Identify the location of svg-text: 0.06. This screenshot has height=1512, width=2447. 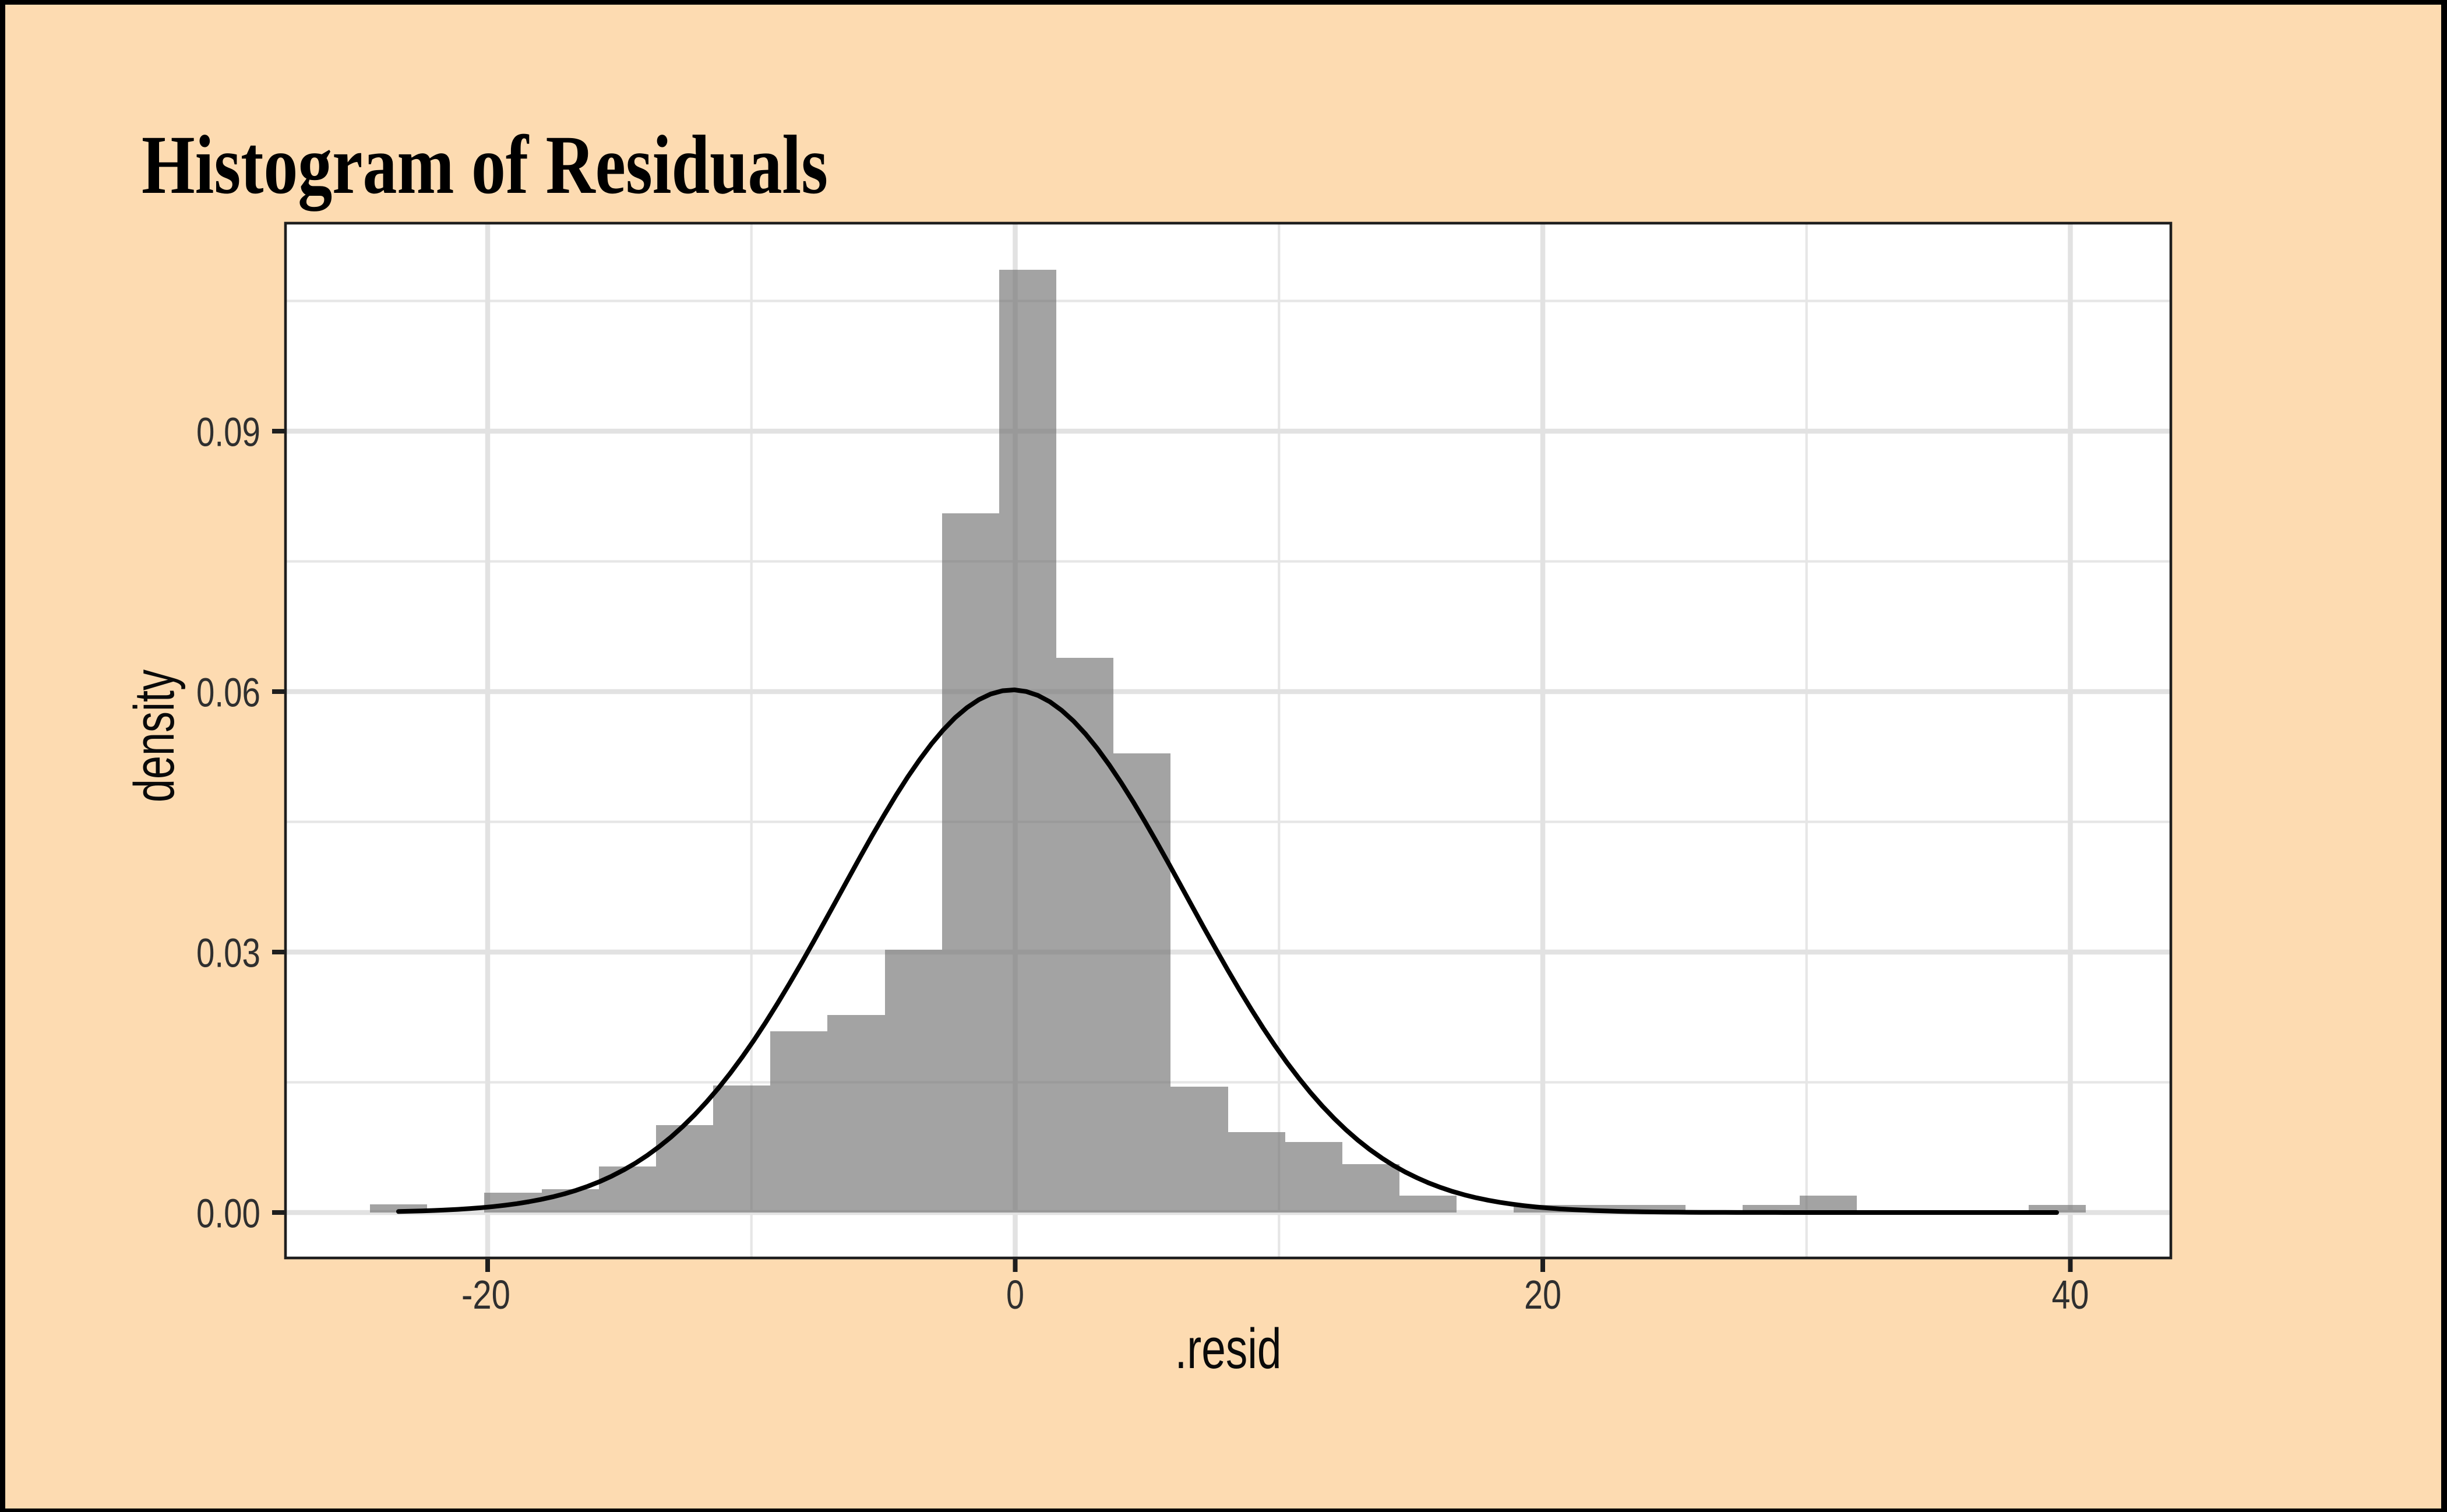
(228, 693).